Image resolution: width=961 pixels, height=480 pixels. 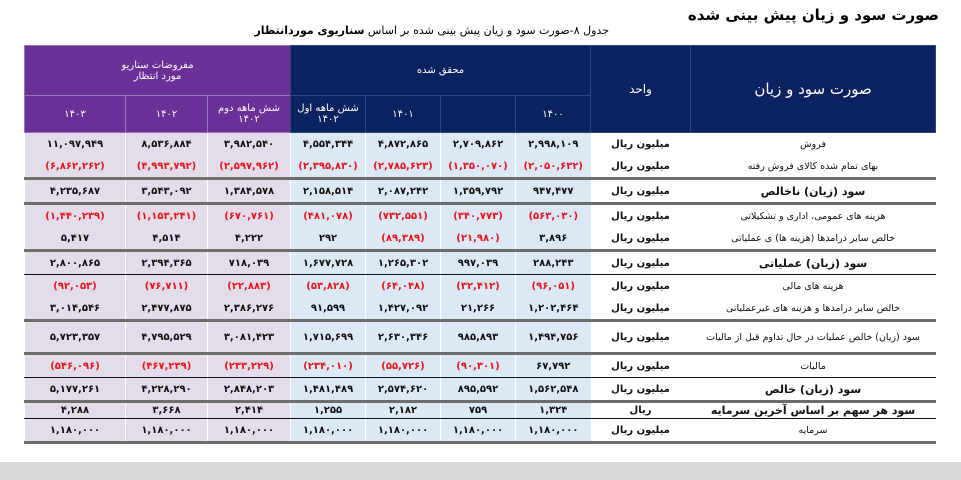 I want to click on row-value: ۲,۷۰۹,۸۶۲, so click(x=478, y=143).